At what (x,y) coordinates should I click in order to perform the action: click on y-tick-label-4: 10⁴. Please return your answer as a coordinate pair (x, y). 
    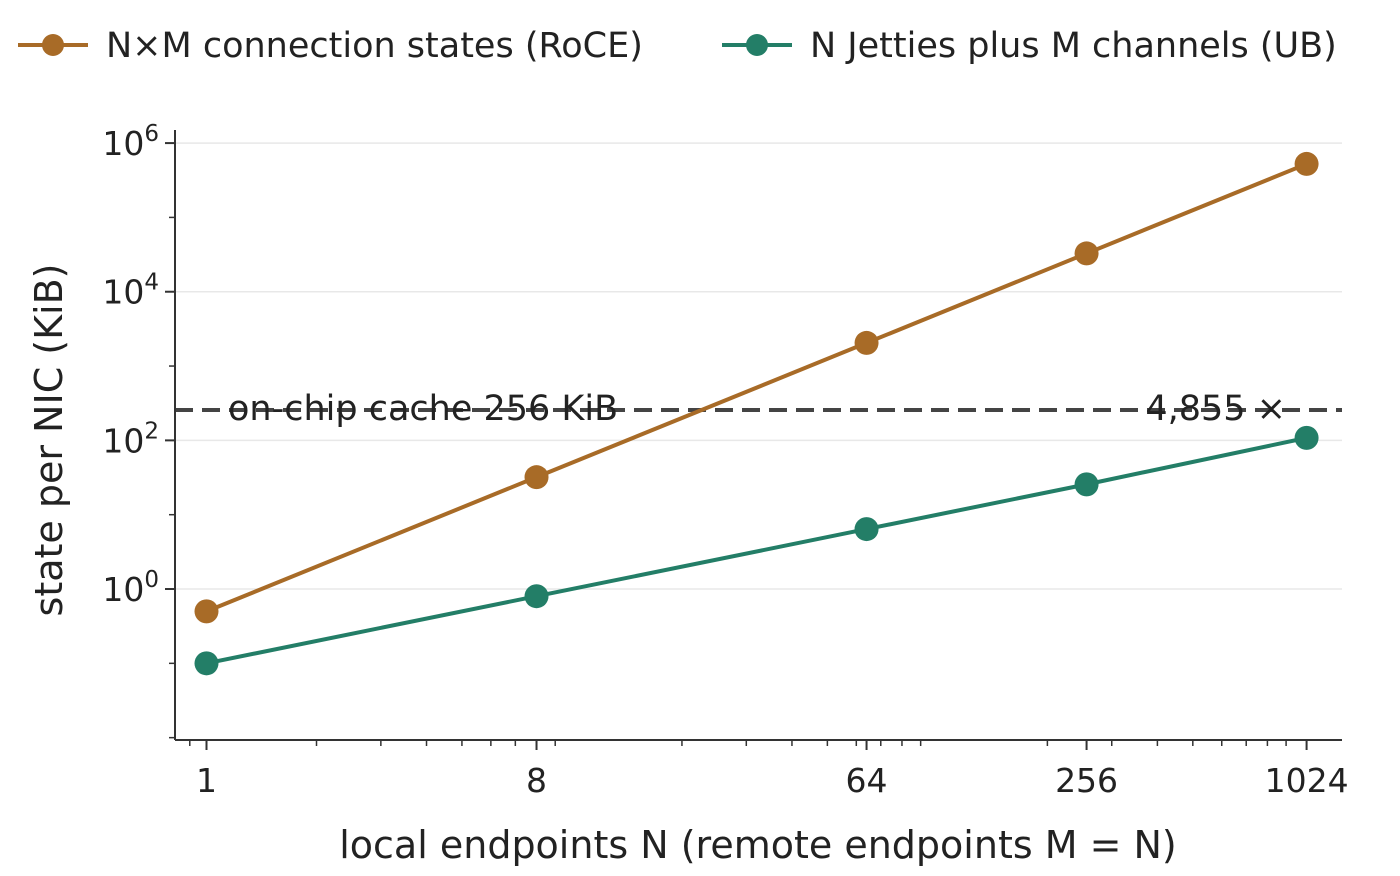
    Looking at the image, I should click on (130, 291).